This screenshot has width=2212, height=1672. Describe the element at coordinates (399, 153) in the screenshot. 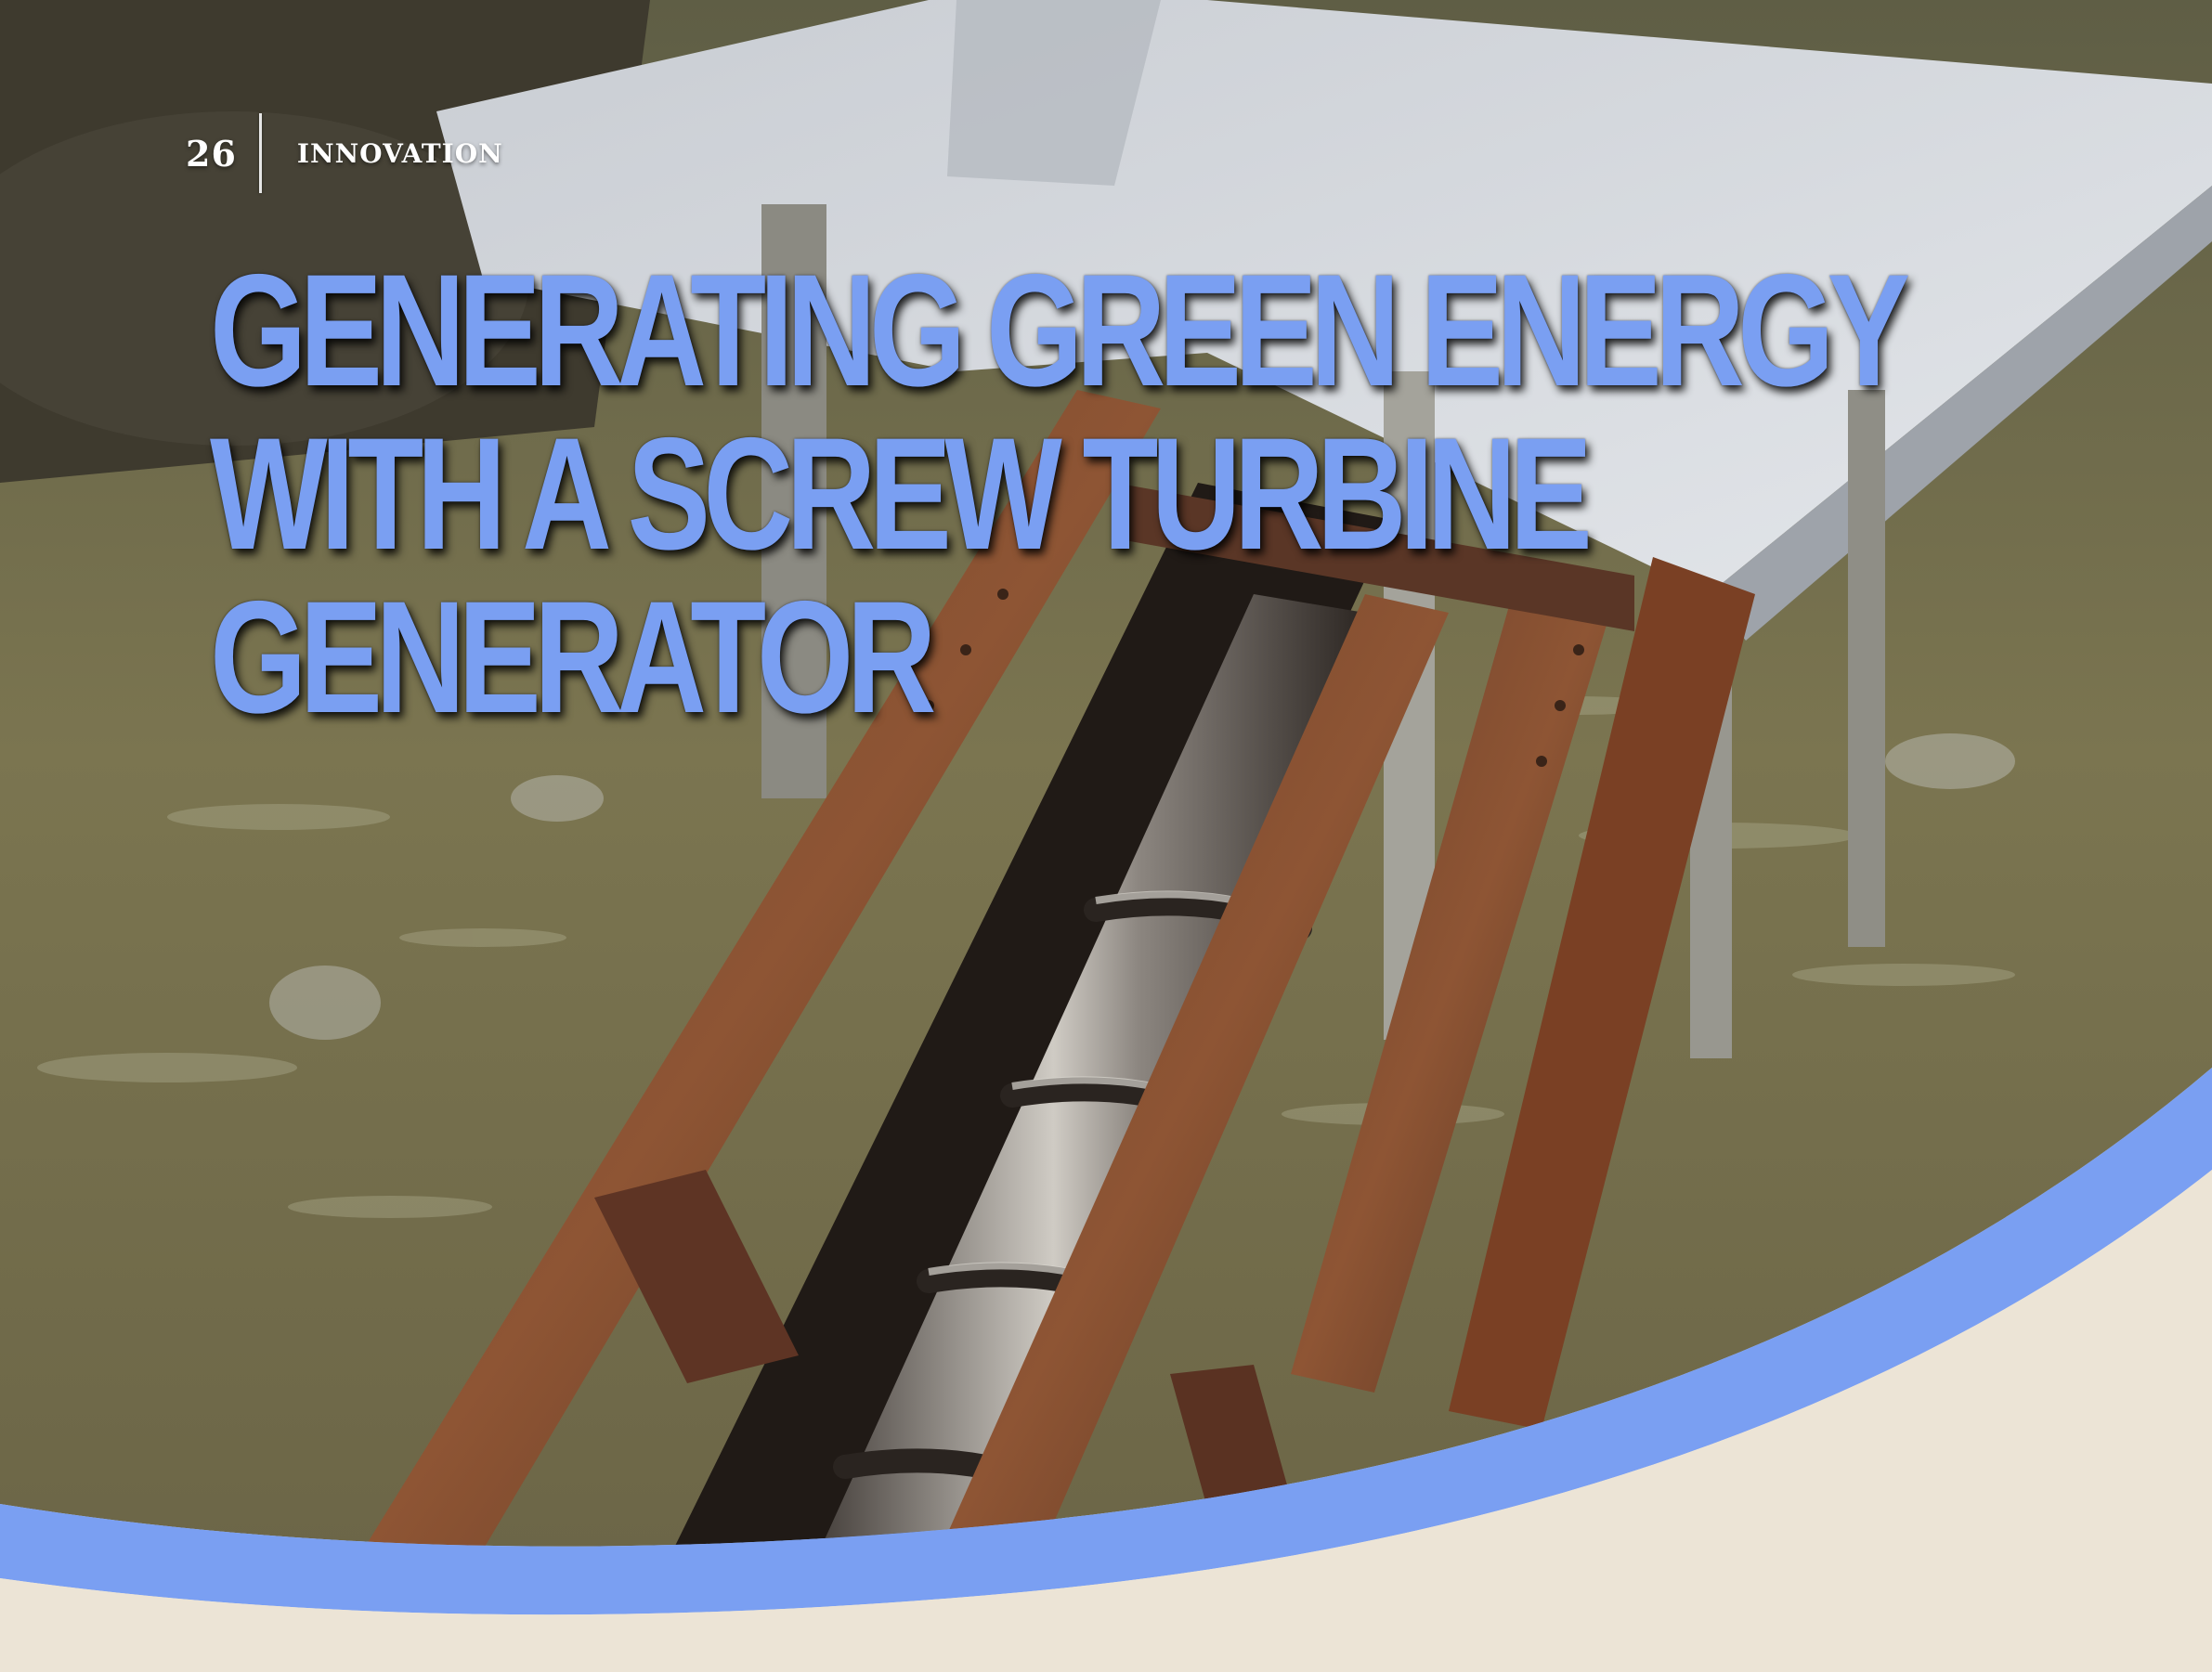

I see `section-label: INNOVATION` at that location.